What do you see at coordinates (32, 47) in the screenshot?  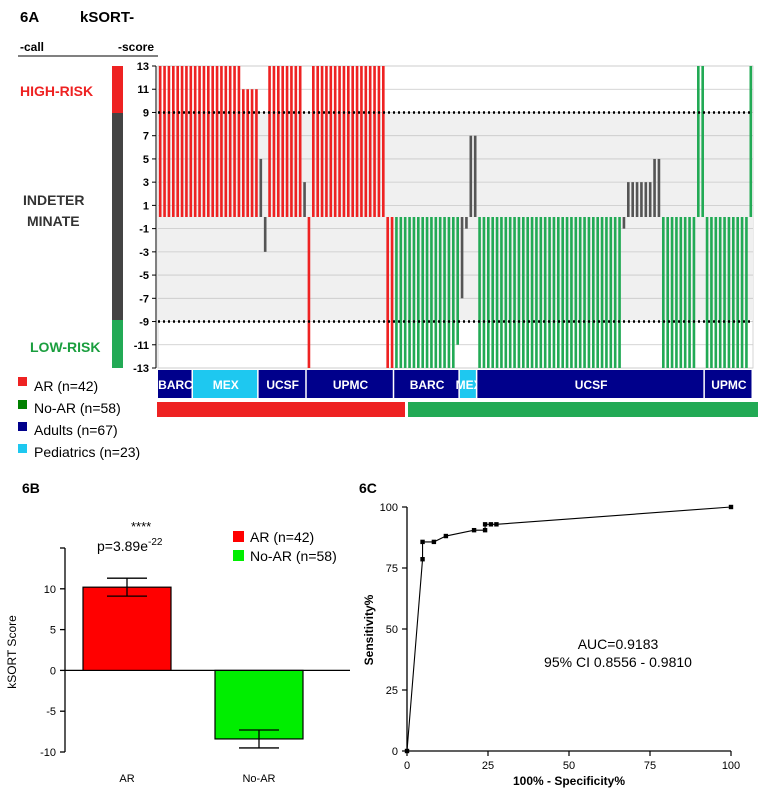 I see `call-header: -call` at bounding box center [32, 47].